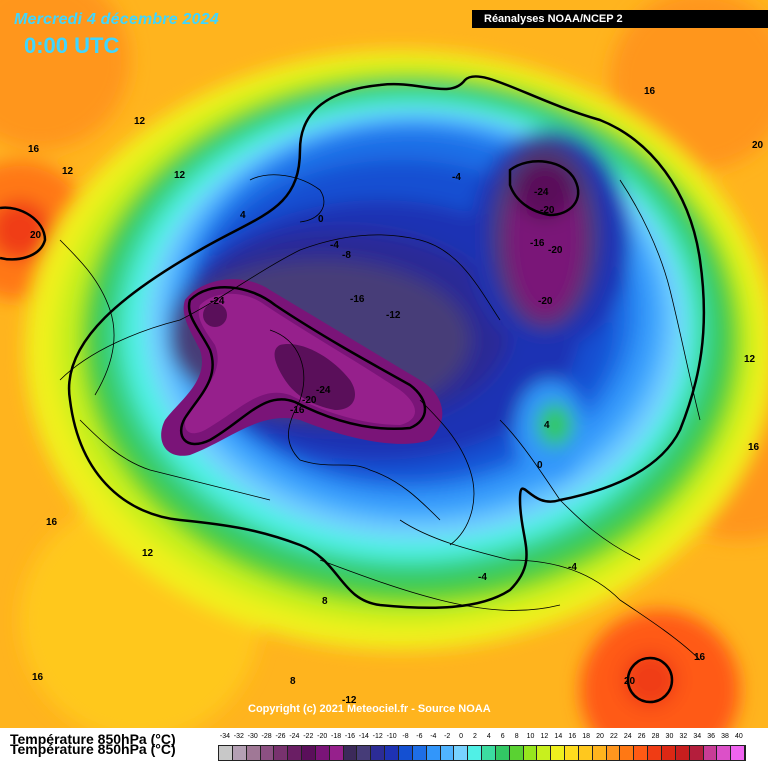 The image size is (768, 768). What do you see at coordinates (641, 736) in the screenshot?
I see `legend-tick-label: 26` at bounding box center [641, 736].